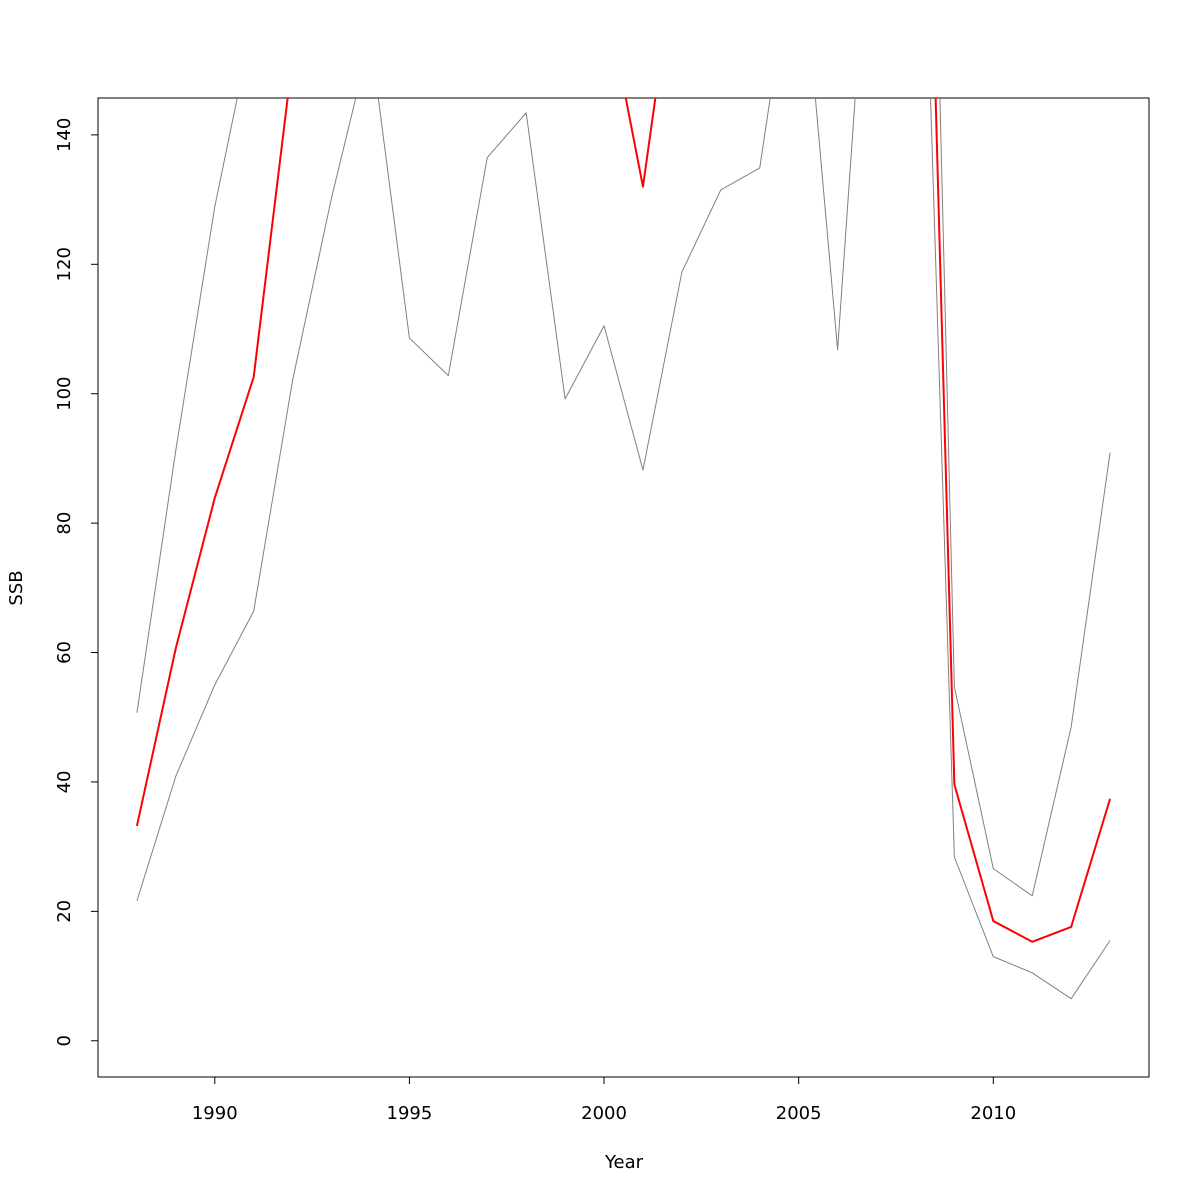 The height and width of the screenshot is (1200, 1200). What do you see at coordinates (215, 1113) in the screenshot?
I see `x-tick-label: 1990` at bounding box center [215, 1113].